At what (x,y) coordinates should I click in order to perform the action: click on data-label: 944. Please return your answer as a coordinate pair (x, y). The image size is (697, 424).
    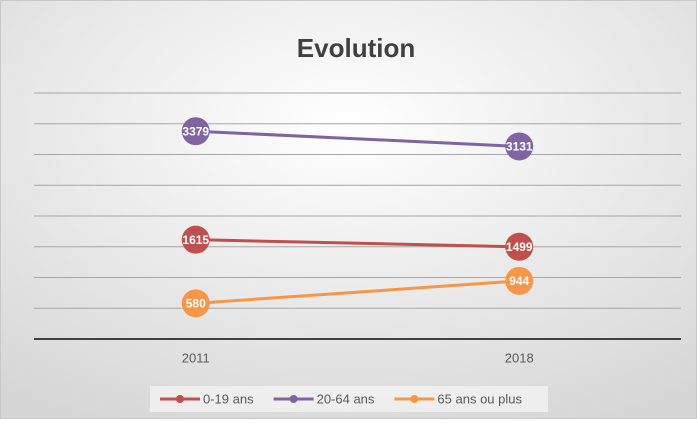
    Looking at the image, I should click on (519, 281).